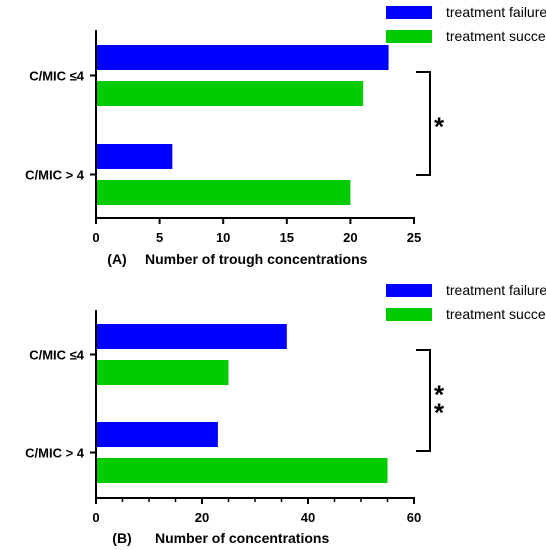 The width and height of the screenshot is (546, 550). What do you see at coordinates (242, 538) in the screenshot?
I see `x-axis-title: Number of concentrations` at bounding box center [242, 538].